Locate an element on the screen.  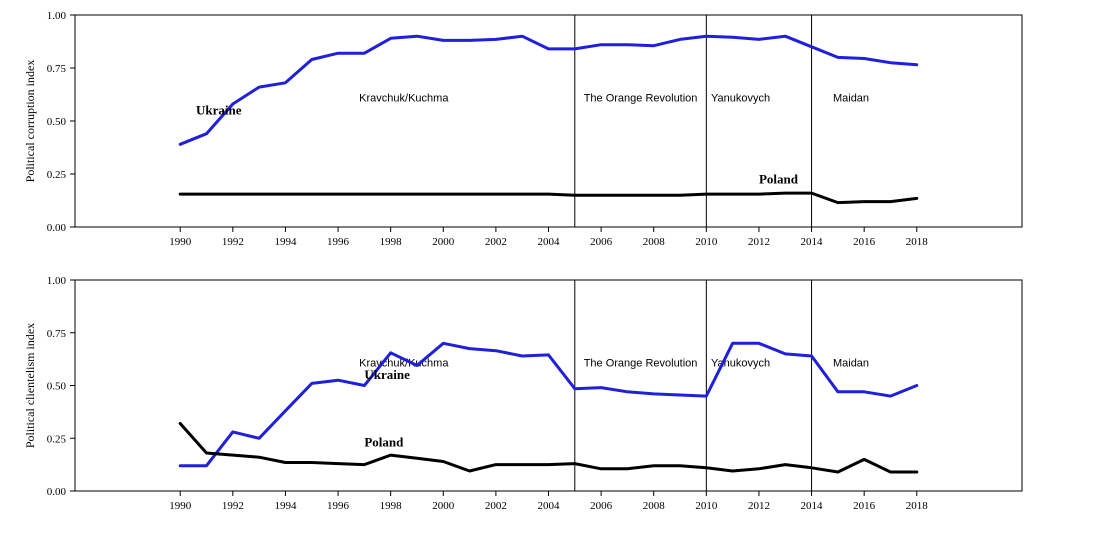
corruption-y-axis-label: Political corruption index is located at coordinates (30, 121).